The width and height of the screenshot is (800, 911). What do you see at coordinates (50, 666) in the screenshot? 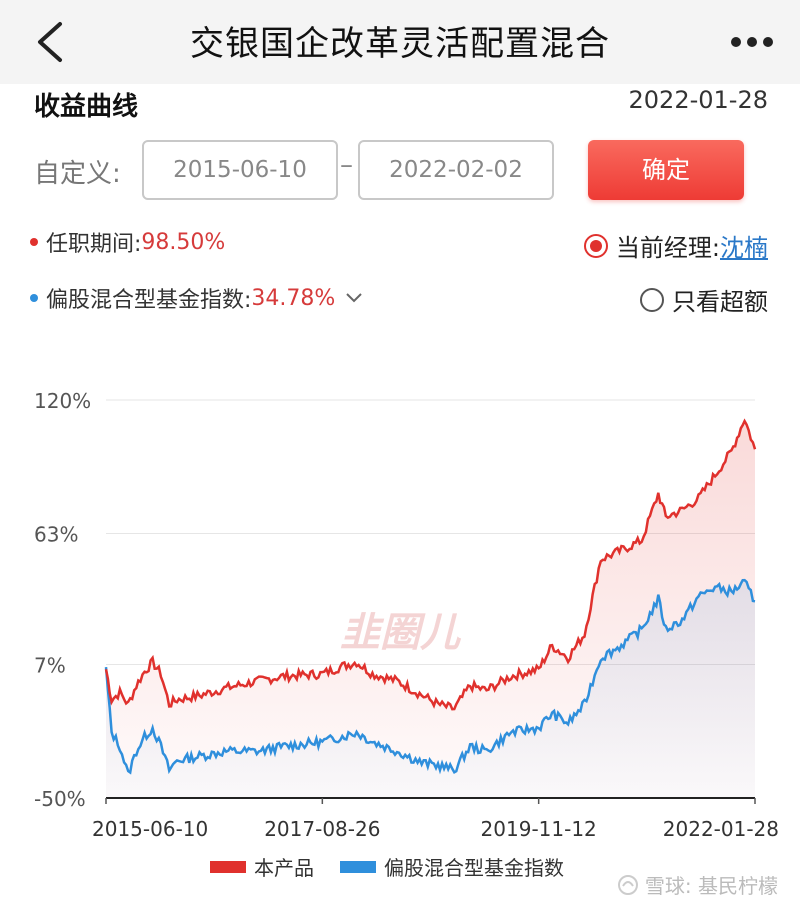
I see `y-tick-label: 7%` at bounding box center [50, 666].